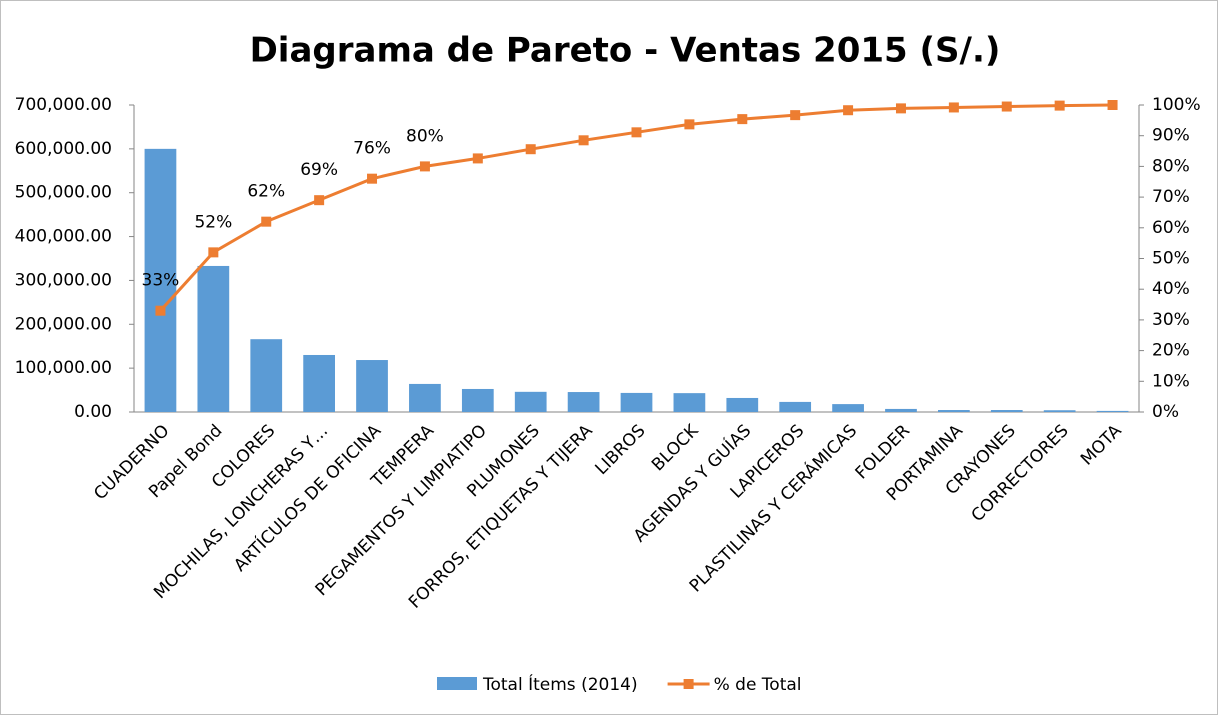  What do you see at coordinates (1171, 259) in the screenshot?
I see `y2-tick-label: 50%` at bounding box center [1171, 259].